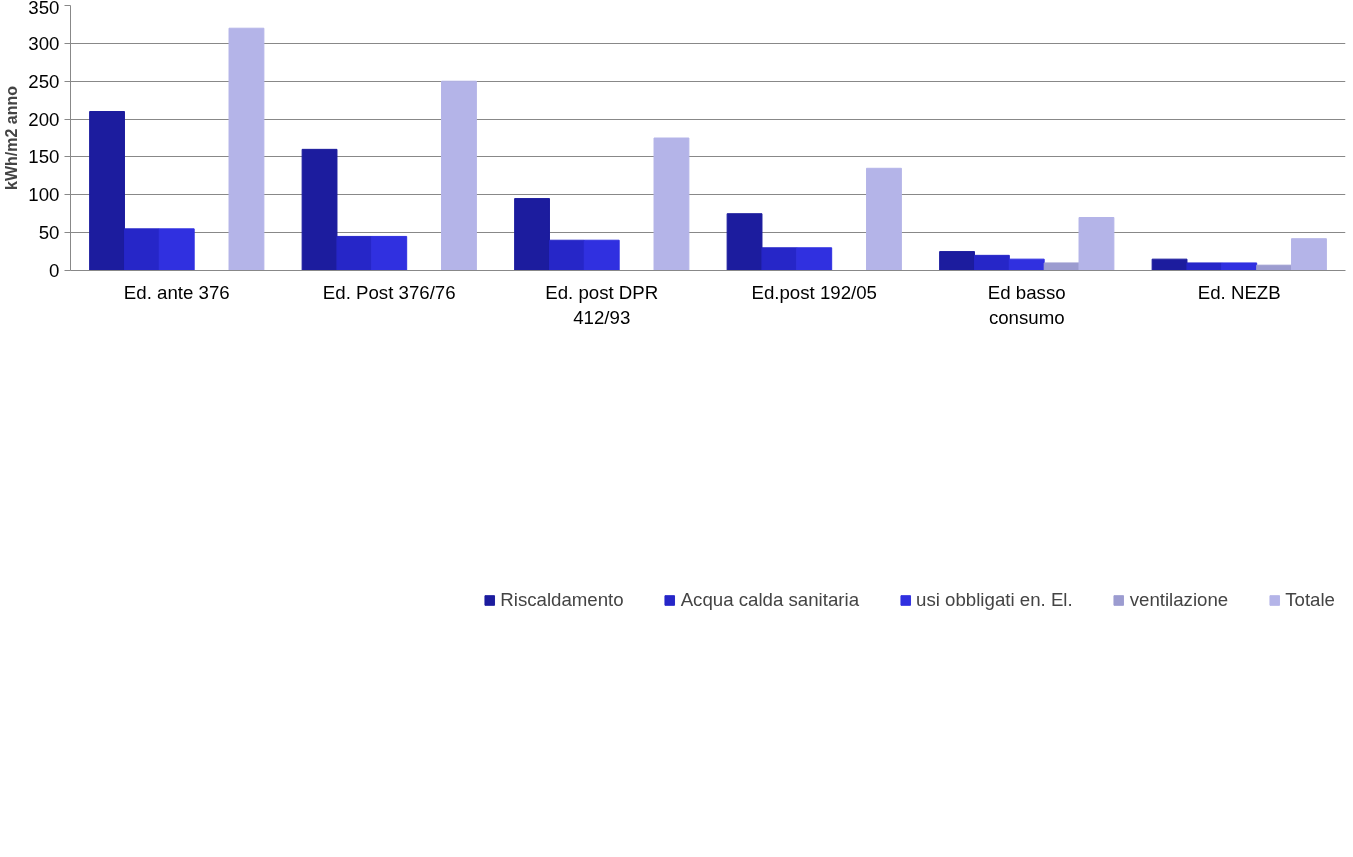 The height and width of the screenshot is (857, 1353). I want to click on y-tick-label: 100, so click(44, 195).